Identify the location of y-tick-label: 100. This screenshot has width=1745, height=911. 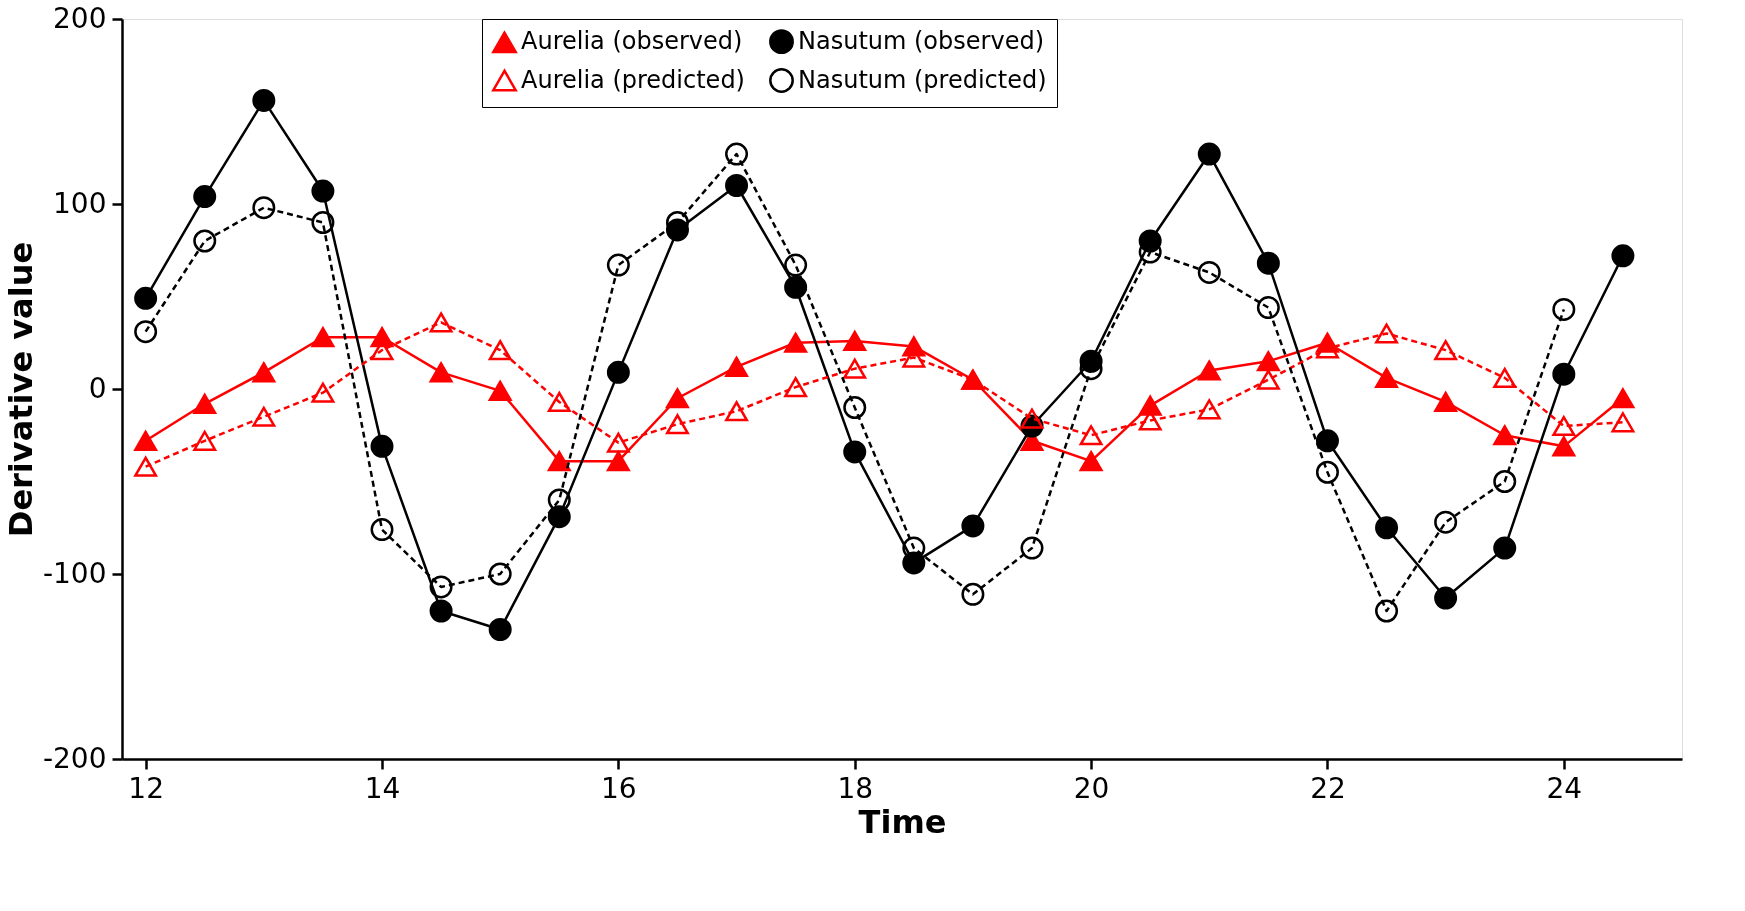
(80, 203).